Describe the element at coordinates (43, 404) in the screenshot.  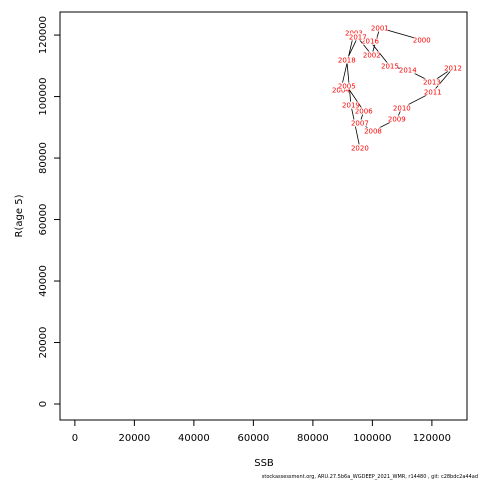
I see `y-tick-label: 0` at that location.